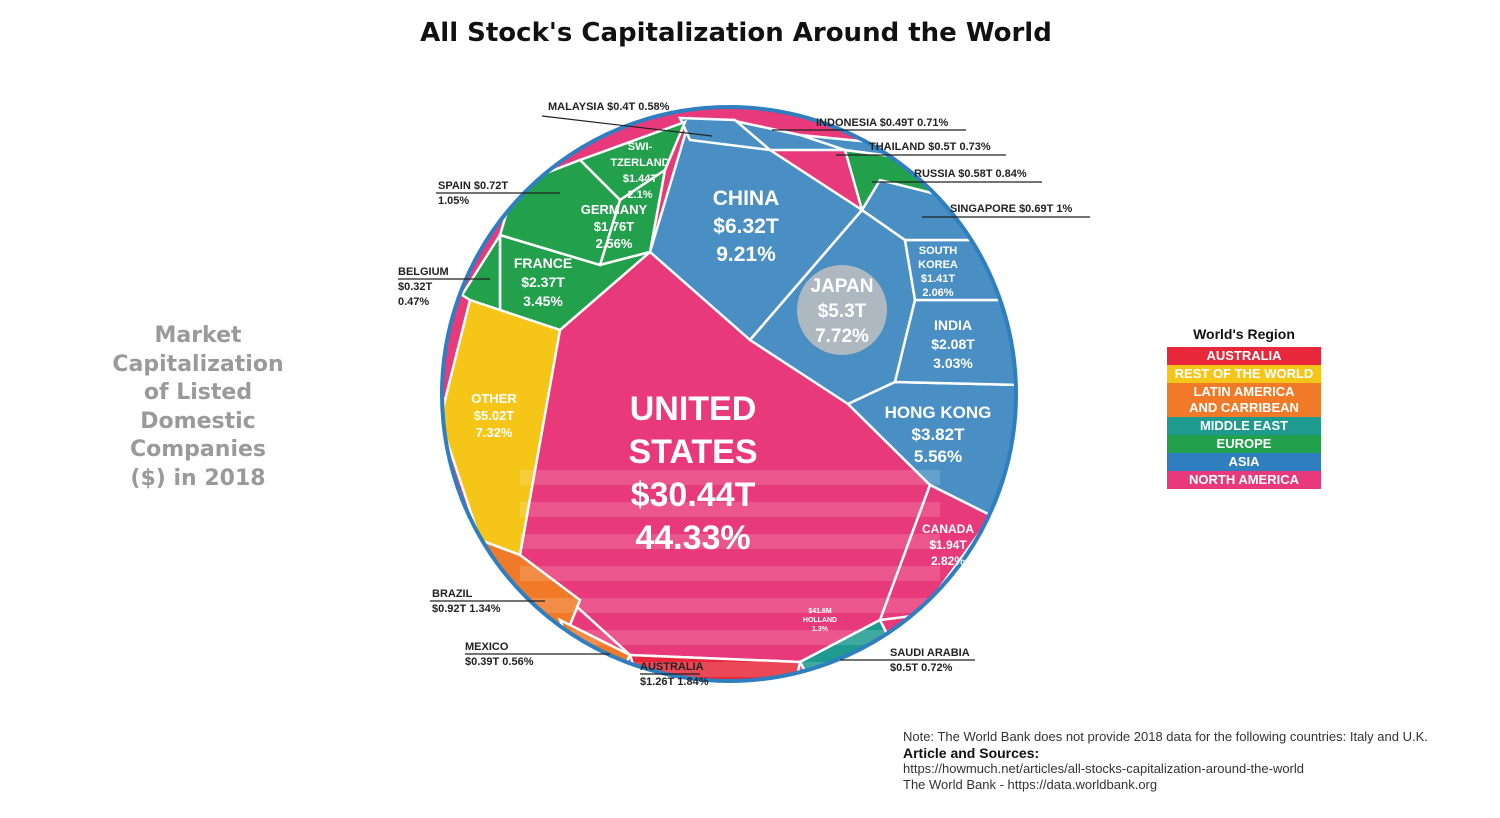  What do you see at coordinates (609, 107) in the screenshot?
I see `label-malaysia: MALAYSIA $0.4T 0.58%` at bounding box center [609, 107].